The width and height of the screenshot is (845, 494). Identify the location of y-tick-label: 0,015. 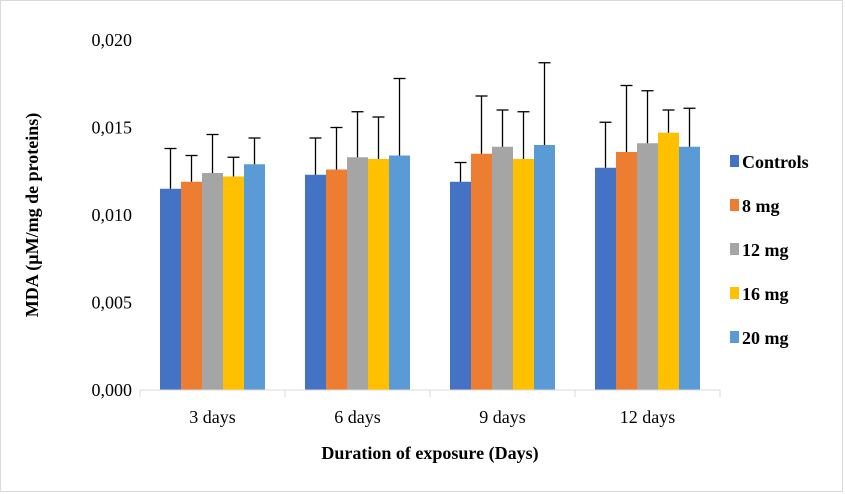
(112, 128).